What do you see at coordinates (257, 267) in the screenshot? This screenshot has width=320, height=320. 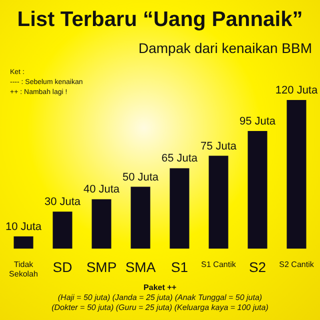 I see `x-tick-label: S2` at bounding box center [257, 267].